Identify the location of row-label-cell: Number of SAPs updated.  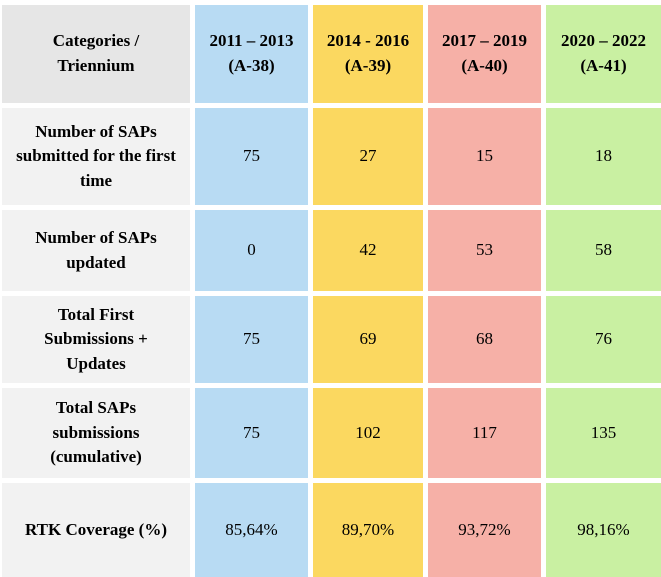
(96, 250).